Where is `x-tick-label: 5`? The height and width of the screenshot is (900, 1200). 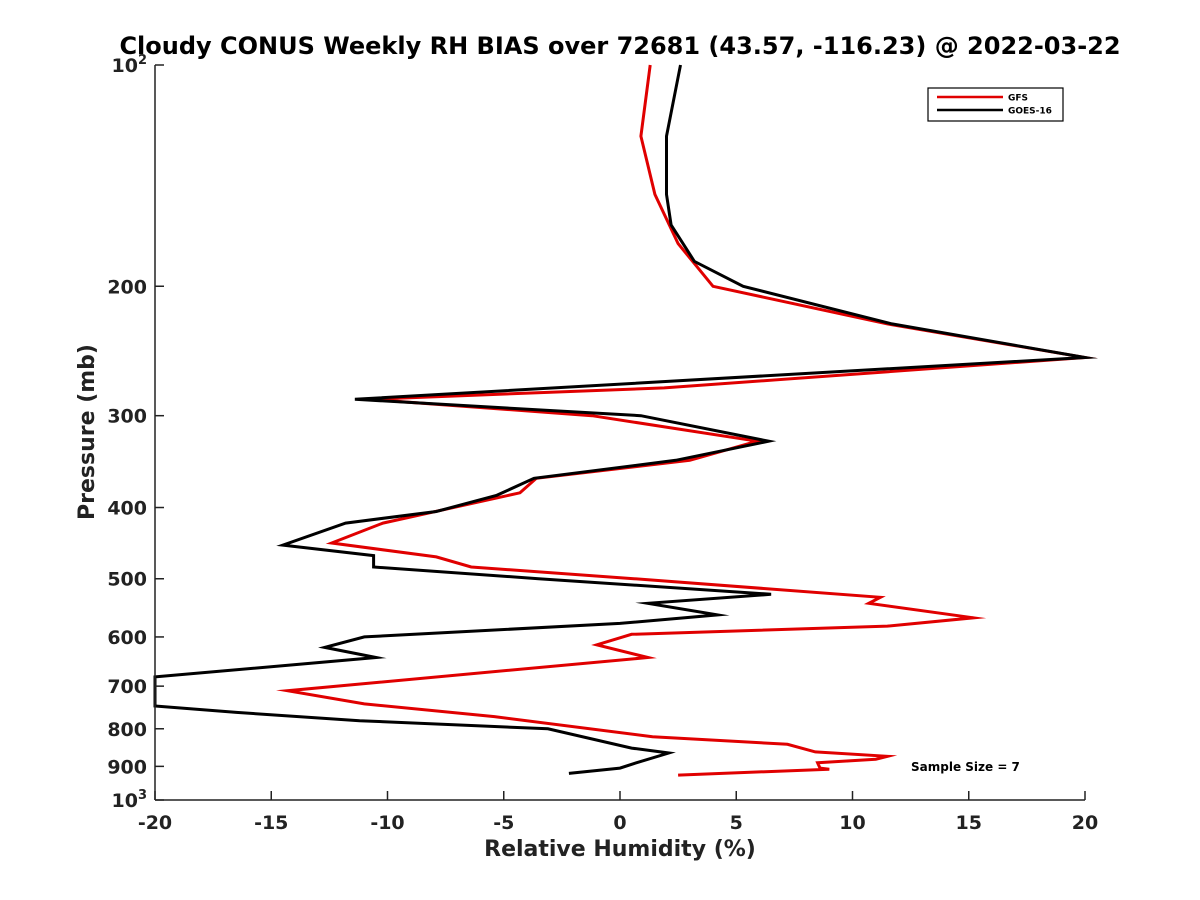 x-tick-label: 5 is located at coordinates (736, 823).